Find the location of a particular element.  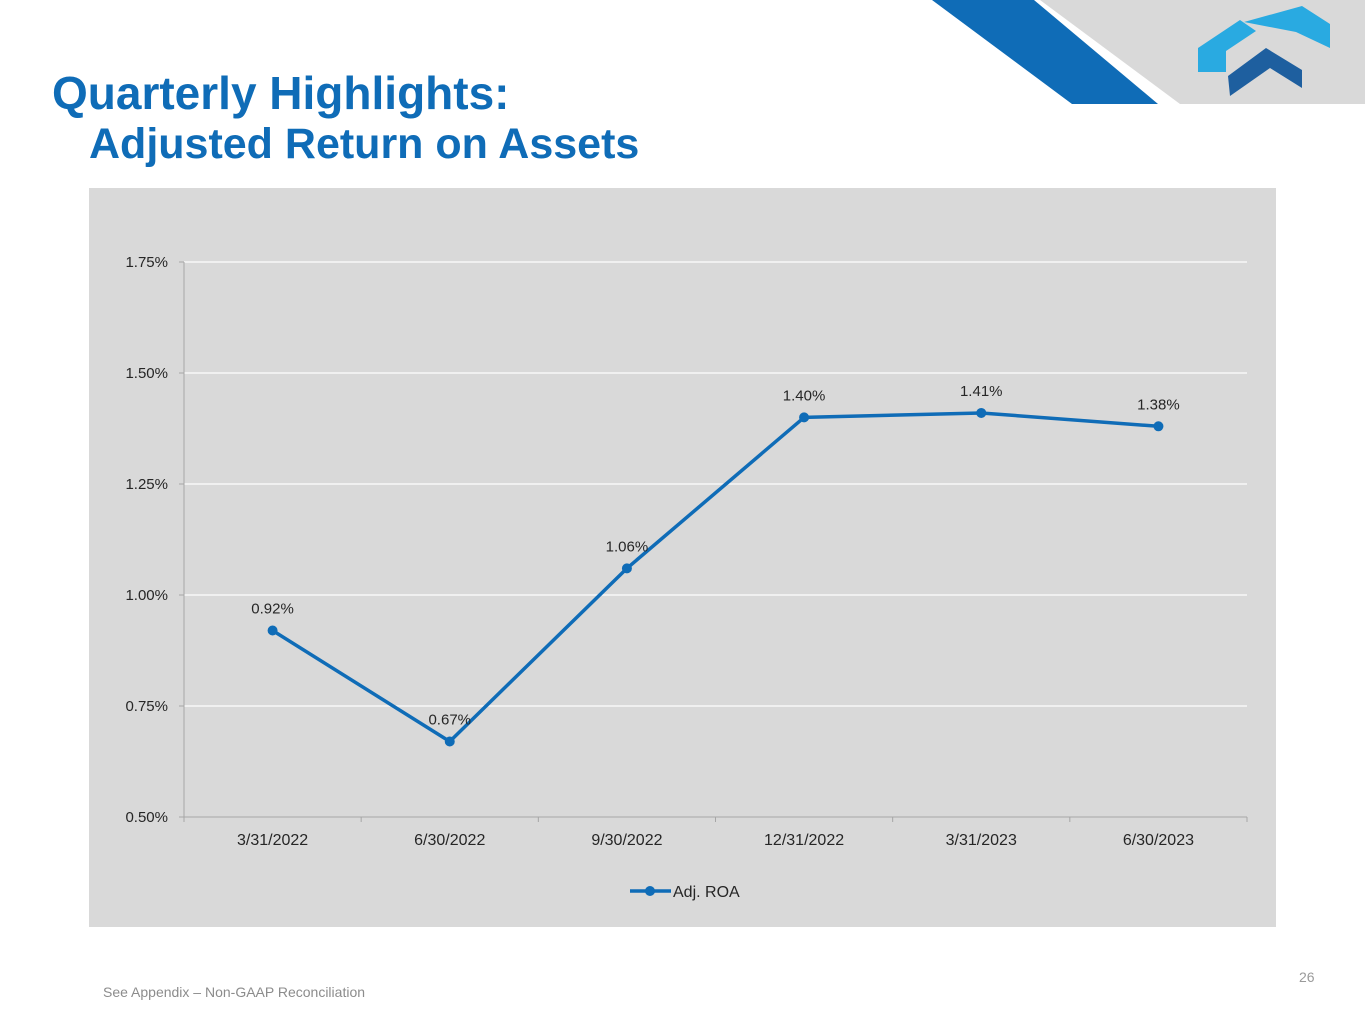

slide-subtitle: Adjusted Return on Assets is located at coordinates (364, 144).